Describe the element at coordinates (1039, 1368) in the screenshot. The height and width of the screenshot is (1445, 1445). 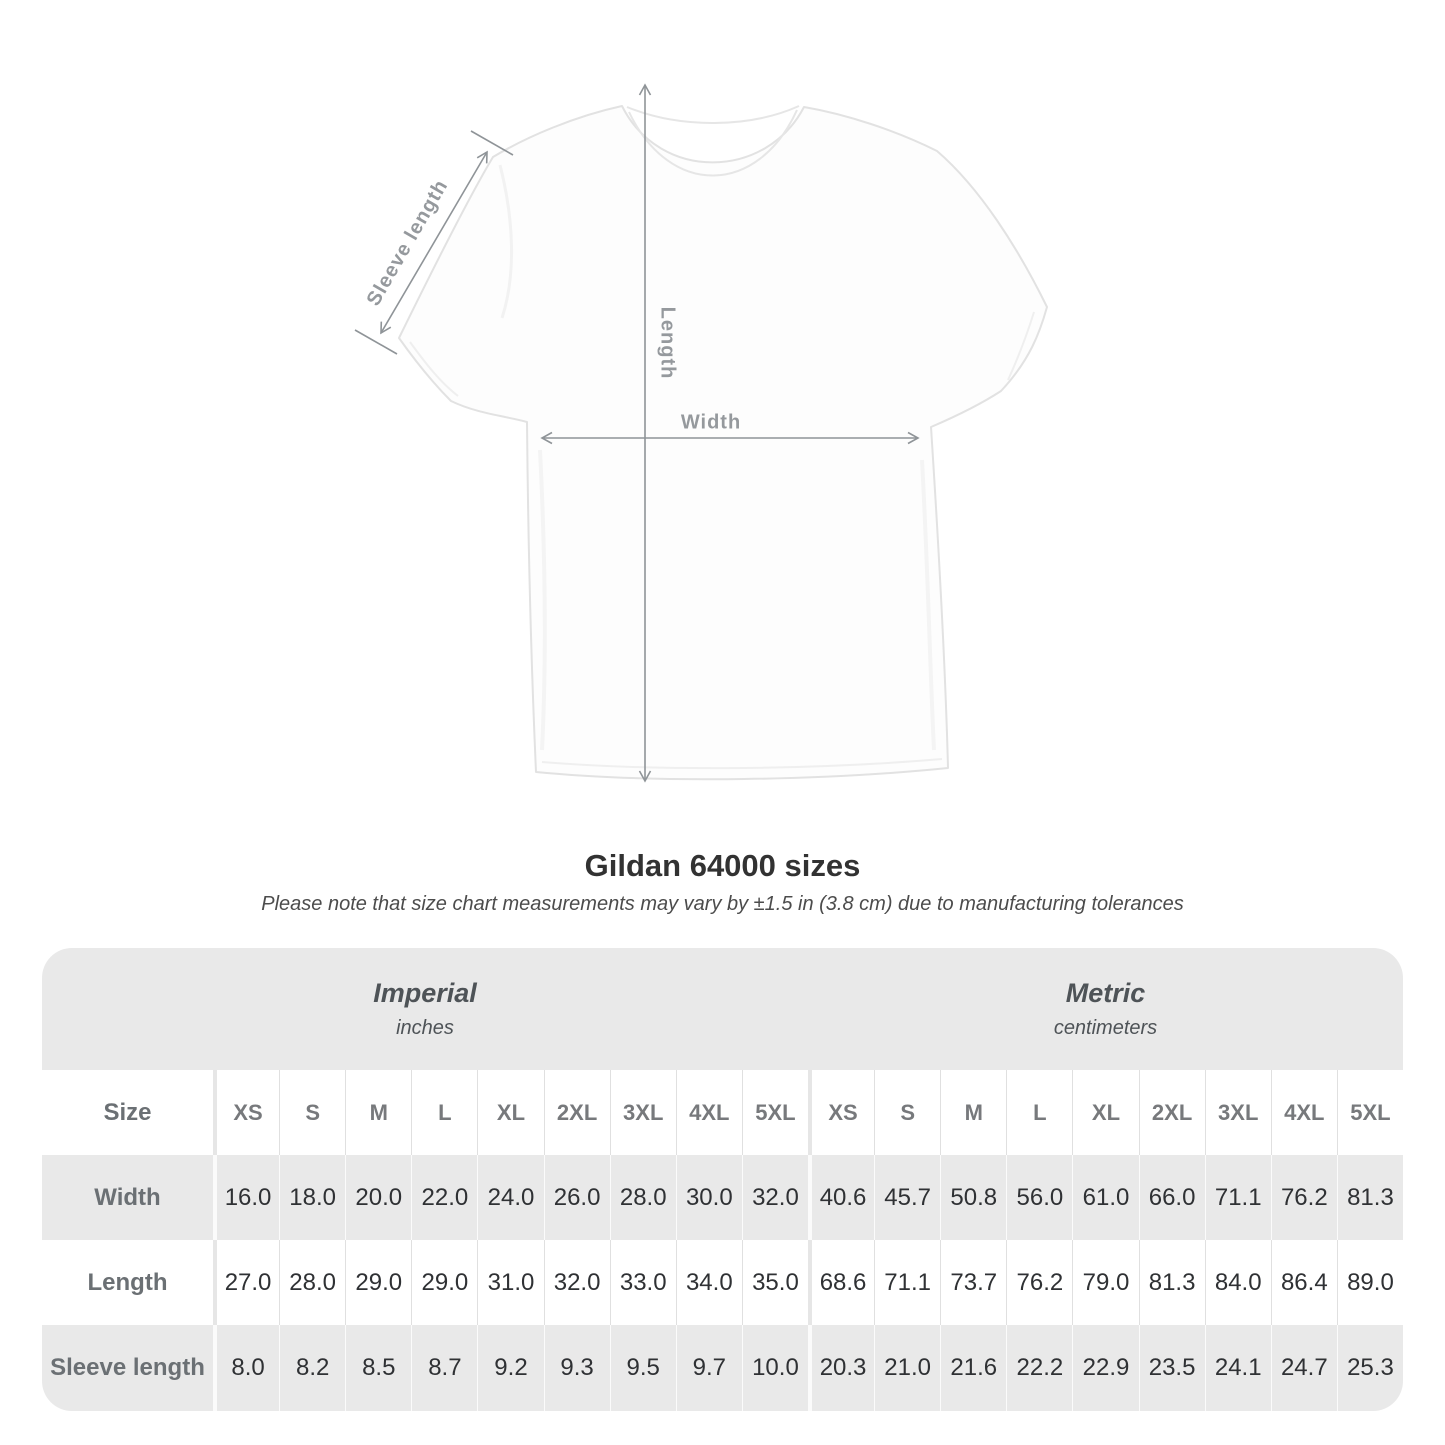
I see `table-cell: 22.2` at that location.